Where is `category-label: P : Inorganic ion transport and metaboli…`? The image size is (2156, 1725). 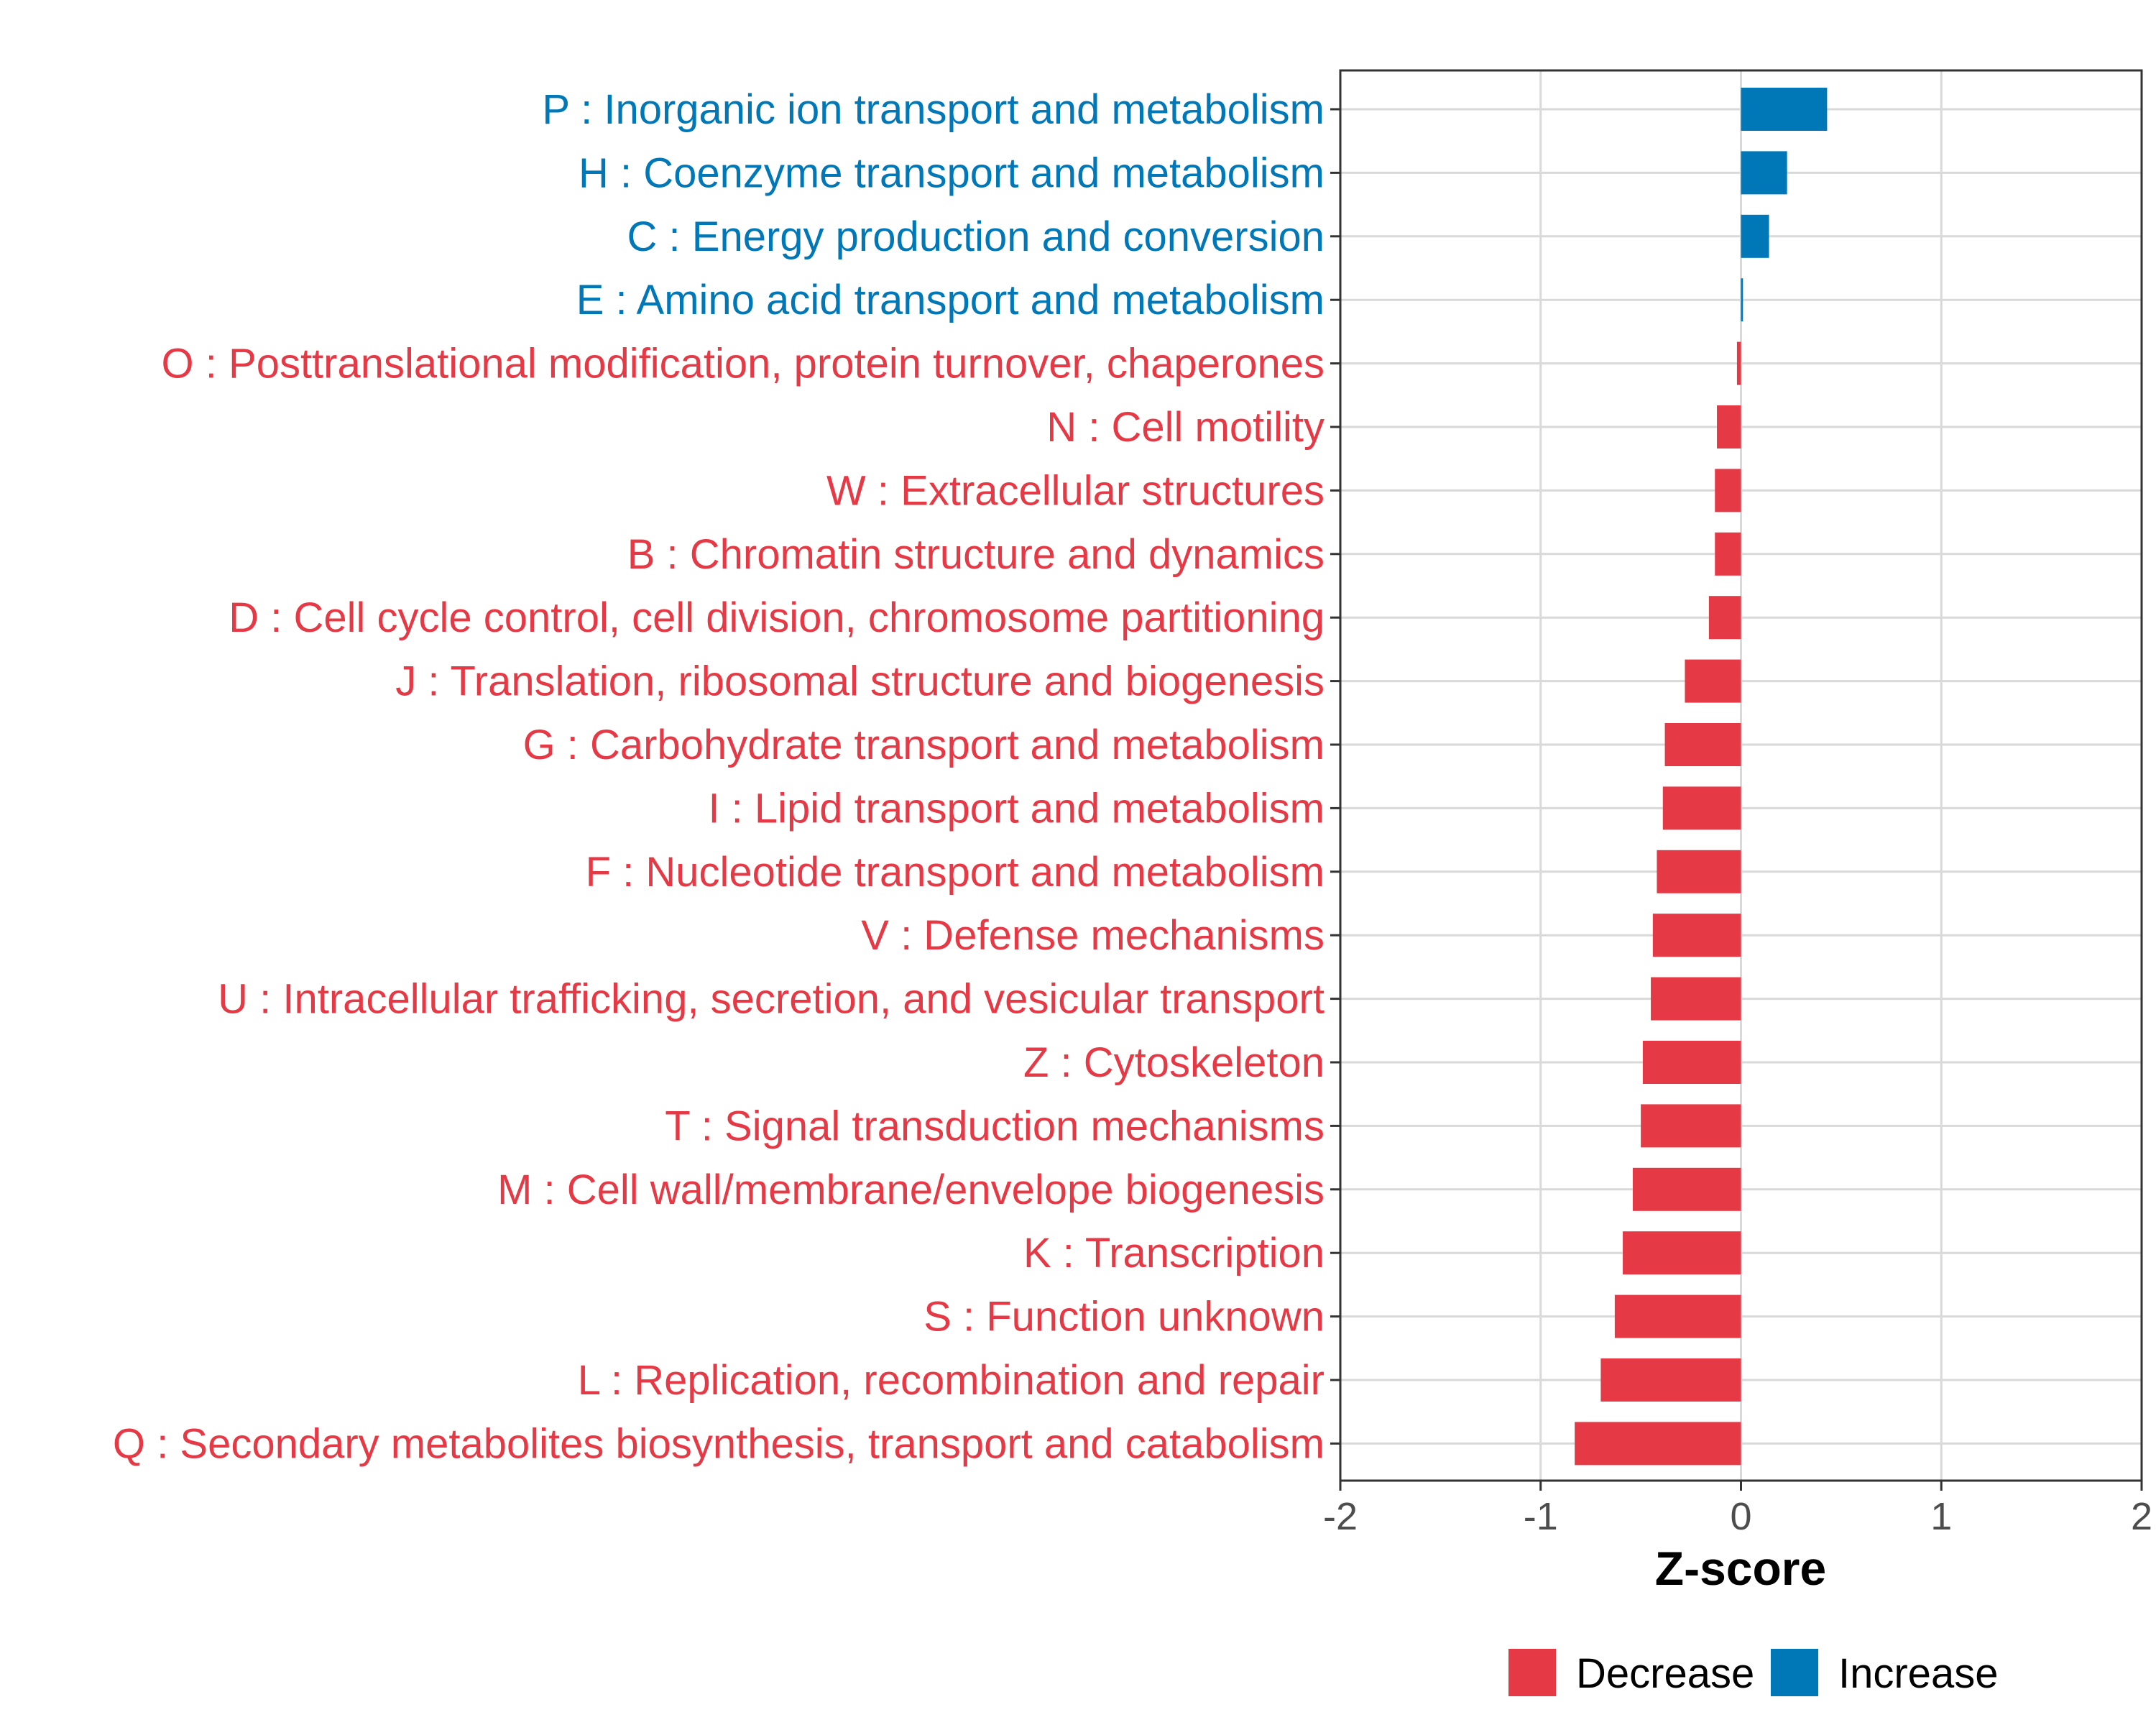
category-label: P : Inorganic ion transport and metaboli… is located at coordinates (934, 109).